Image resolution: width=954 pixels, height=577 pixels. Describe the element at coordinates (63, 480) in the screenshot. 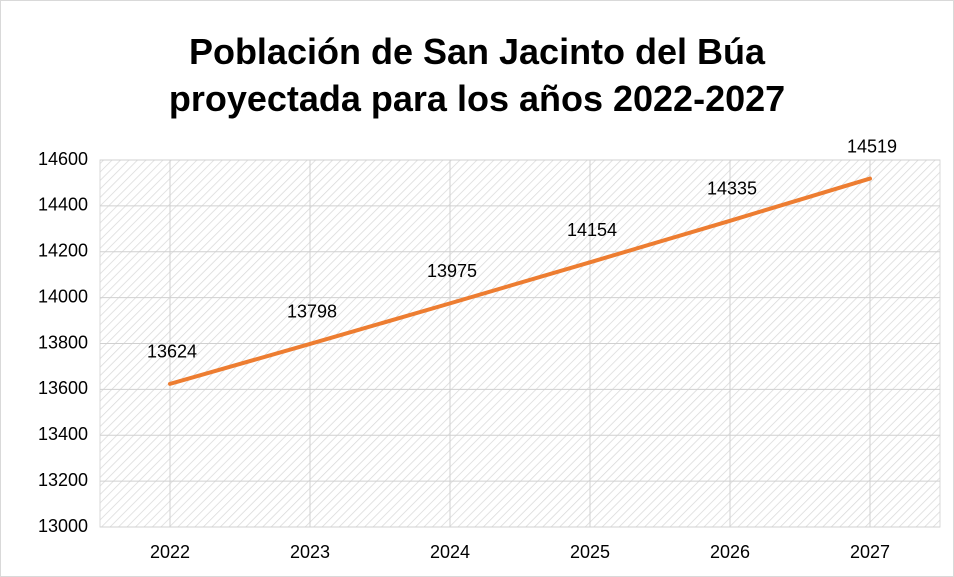

I see `y-tick-label: 13200` at that location.